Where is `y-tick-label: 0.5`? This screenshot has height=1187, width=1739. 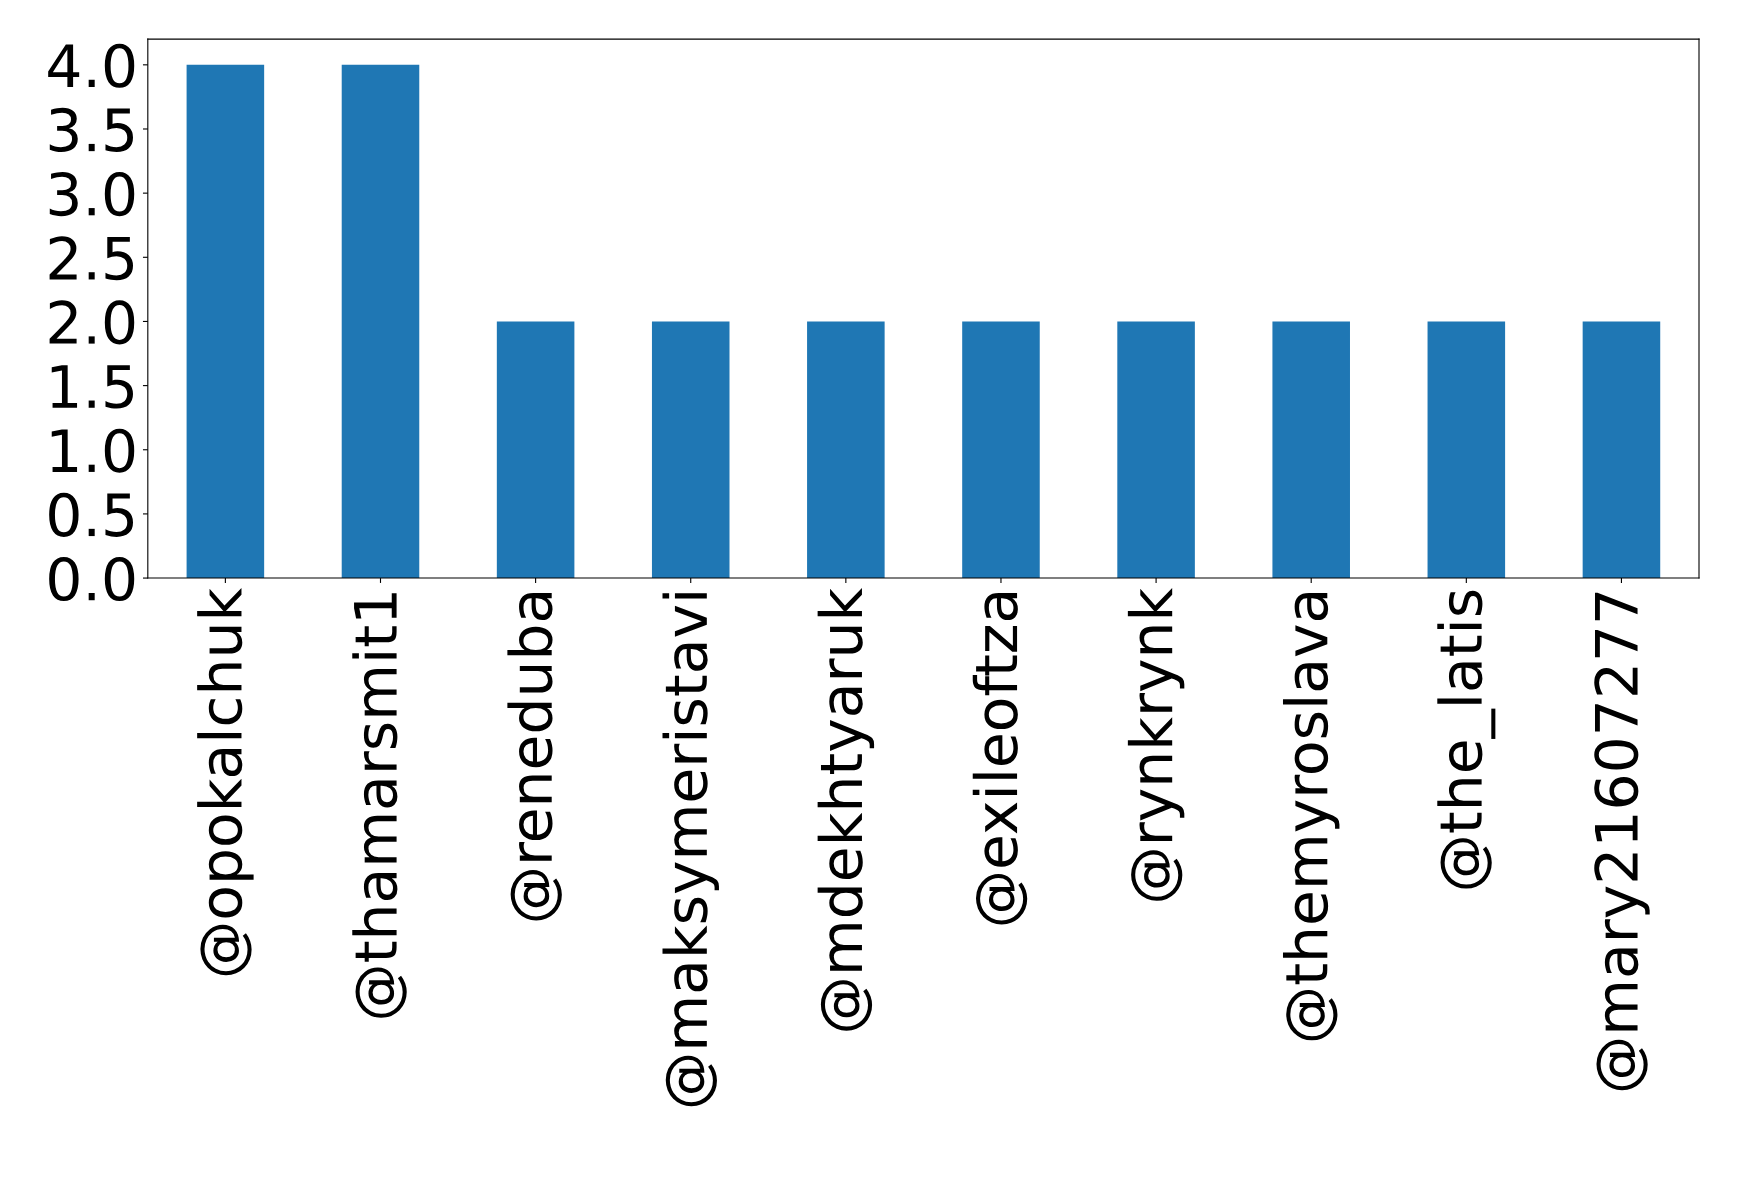
y-tick-label: 0.5 is located at coordinates (91, 514).